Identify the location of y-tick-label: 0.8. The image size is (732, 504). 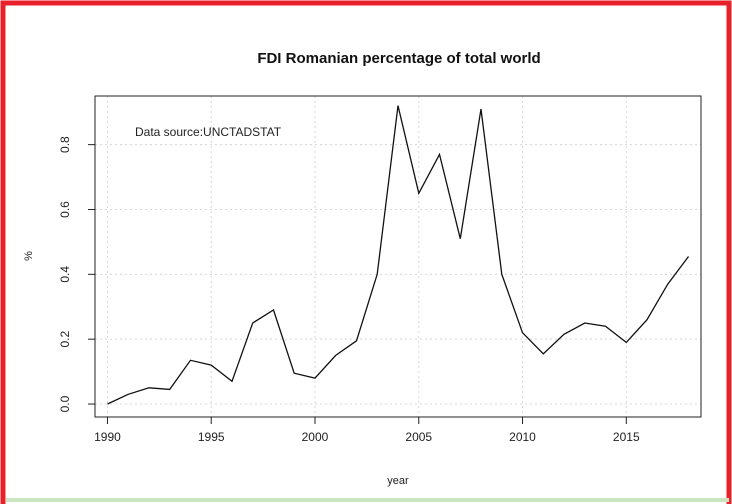
(65, 144).